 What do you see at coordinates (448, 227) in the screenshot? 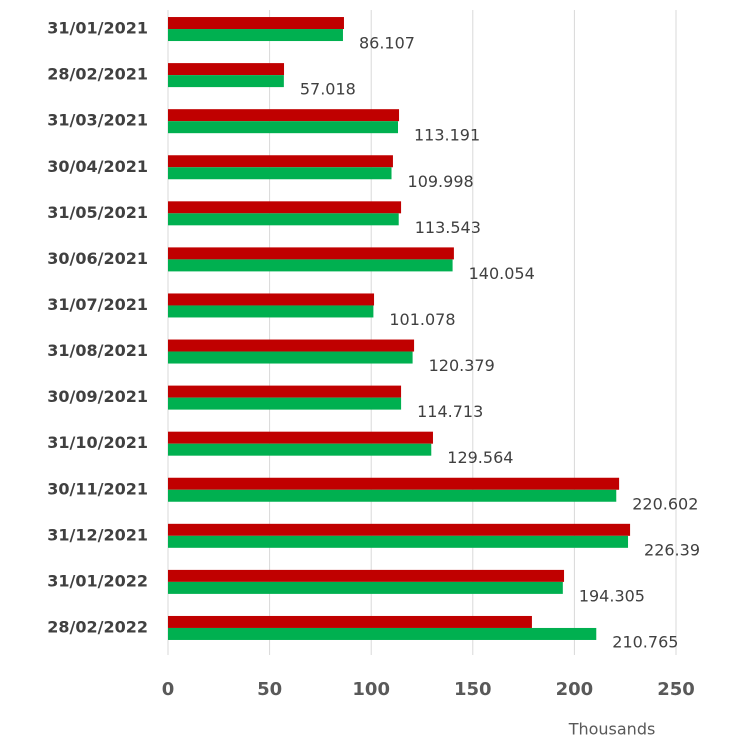
I see `data-label: 113.543` at bounding box center [448, 227].